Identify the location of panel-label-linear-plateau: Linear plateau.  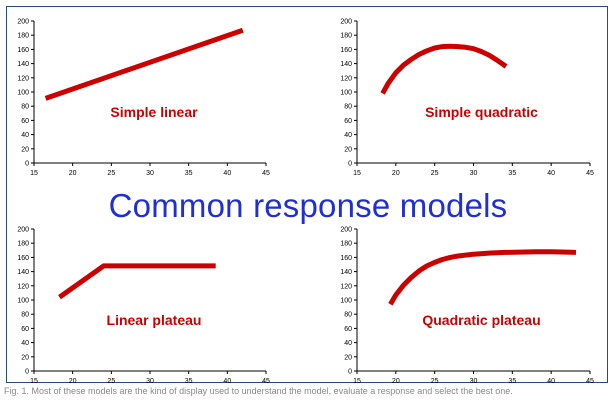
(154, 320).